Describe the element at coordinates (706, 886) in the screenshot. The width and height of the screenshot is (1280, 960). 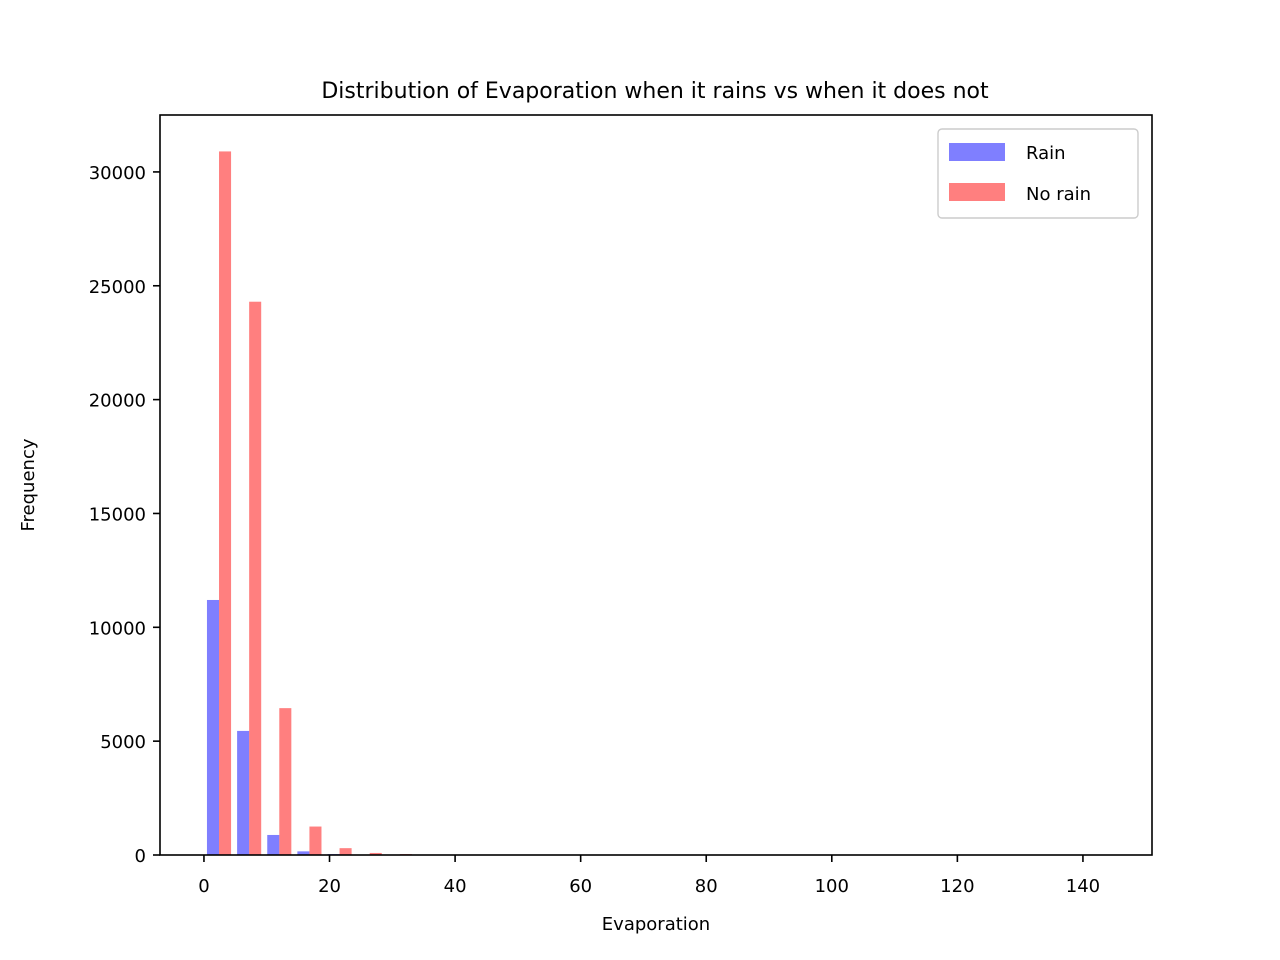
I see `x-tick-label: 80` at that location.